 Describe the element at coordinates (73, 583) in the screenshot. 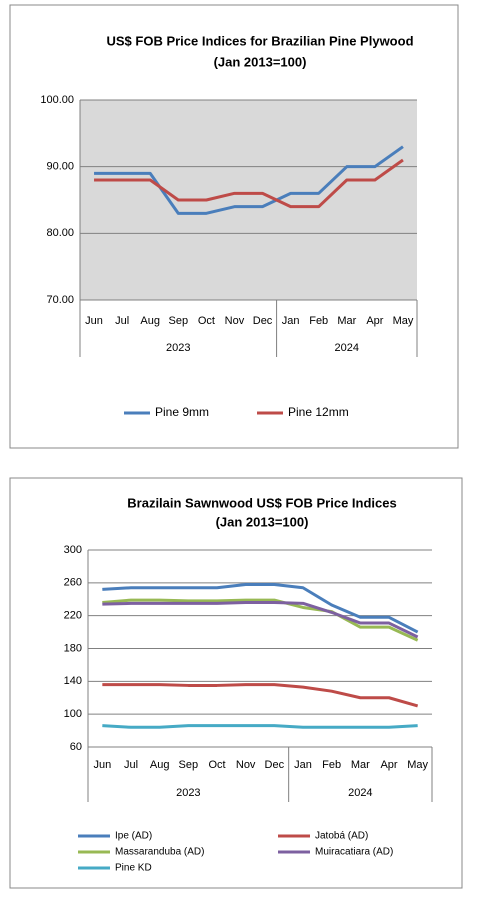

I see `y-tick-label: 260` at that location.